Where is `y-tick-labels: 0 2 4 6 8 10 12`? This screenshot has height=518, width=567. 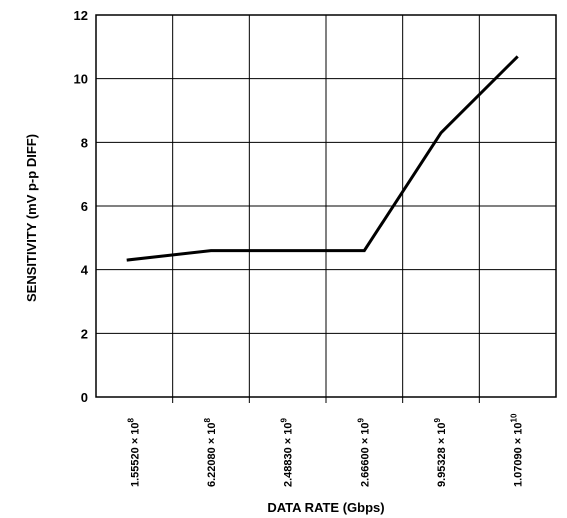
y-tick-labels: 0 2 4 6 8 10 12 is located at coordinates (81, 206).